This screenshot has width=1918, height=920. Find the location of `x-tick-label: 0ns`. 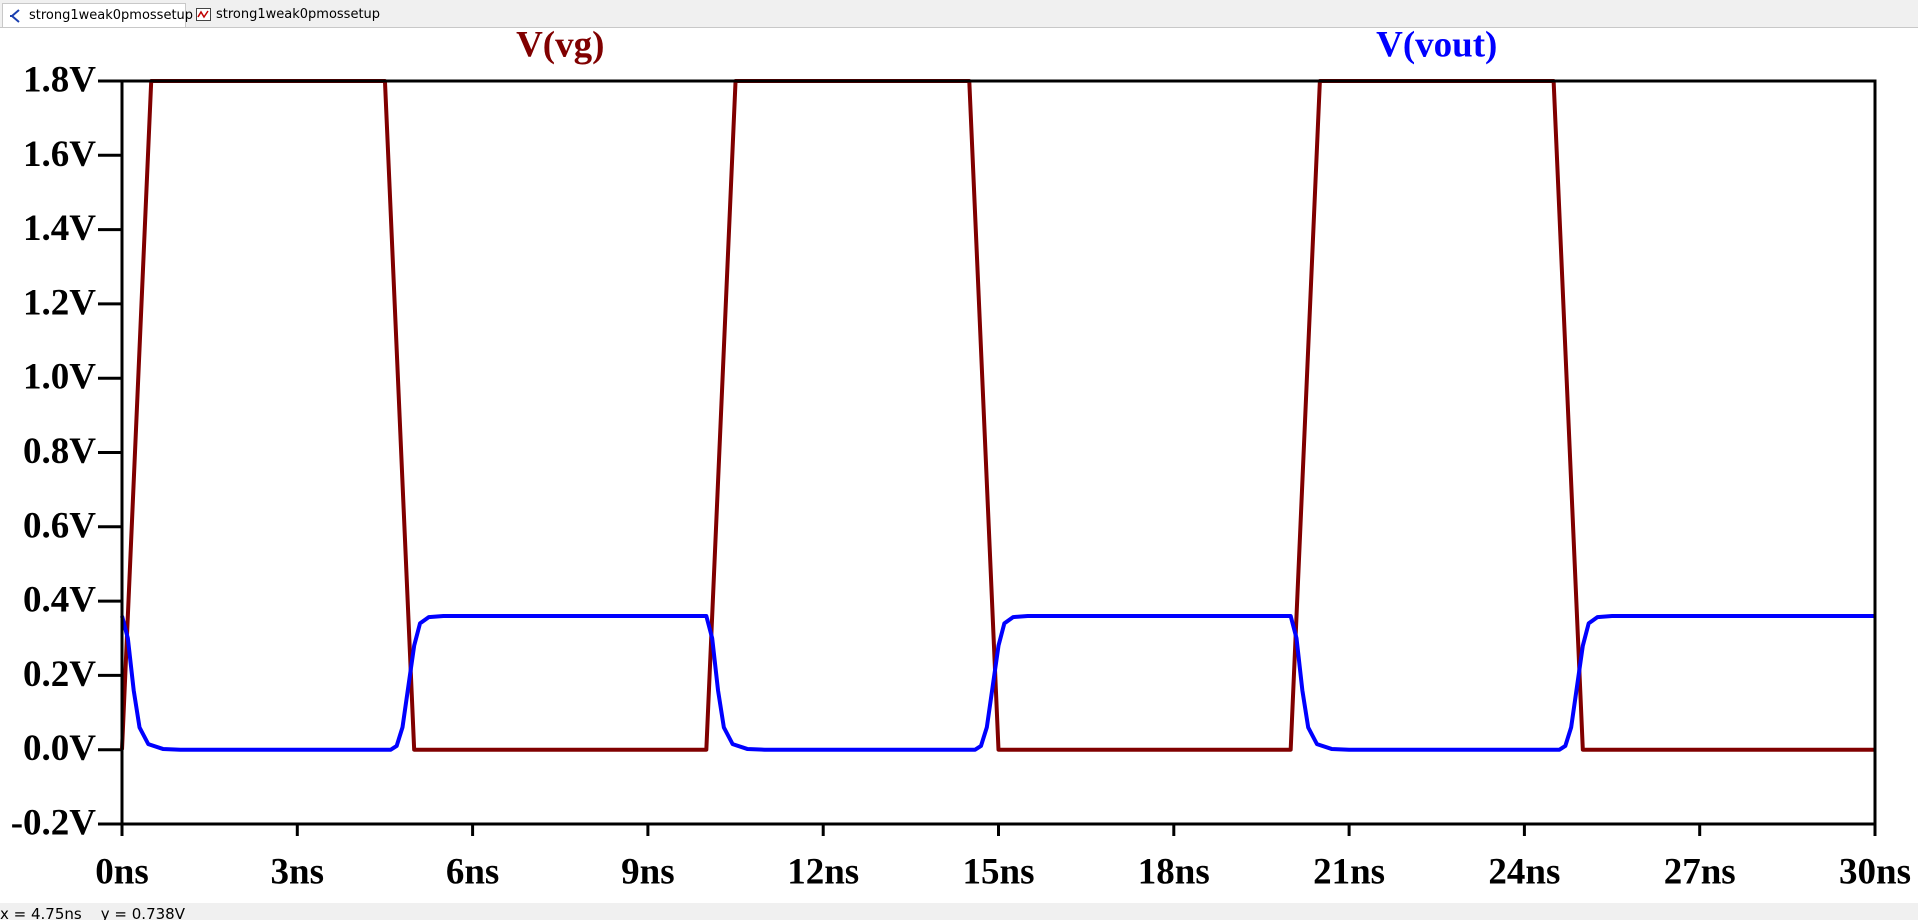

x-tick-label: 0ns is located at coordinates (121, 871).